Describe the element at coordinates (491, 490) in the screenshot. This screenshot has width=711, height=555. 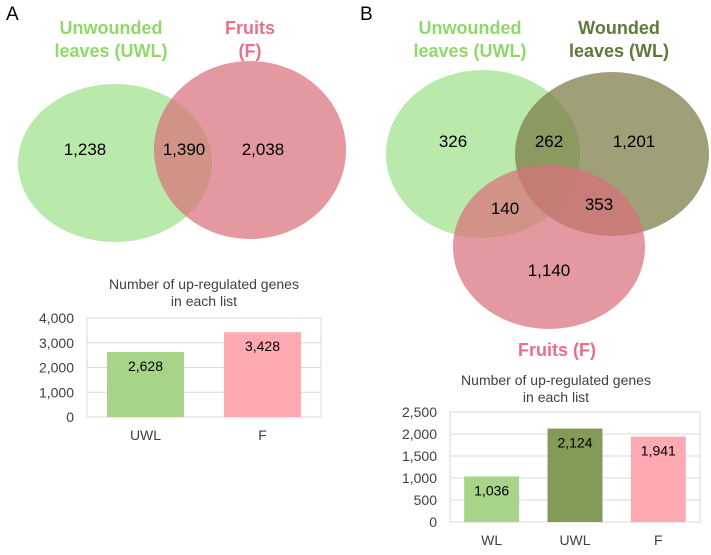
I see `chart-b-bar-value-wl: 1,036` at that location.